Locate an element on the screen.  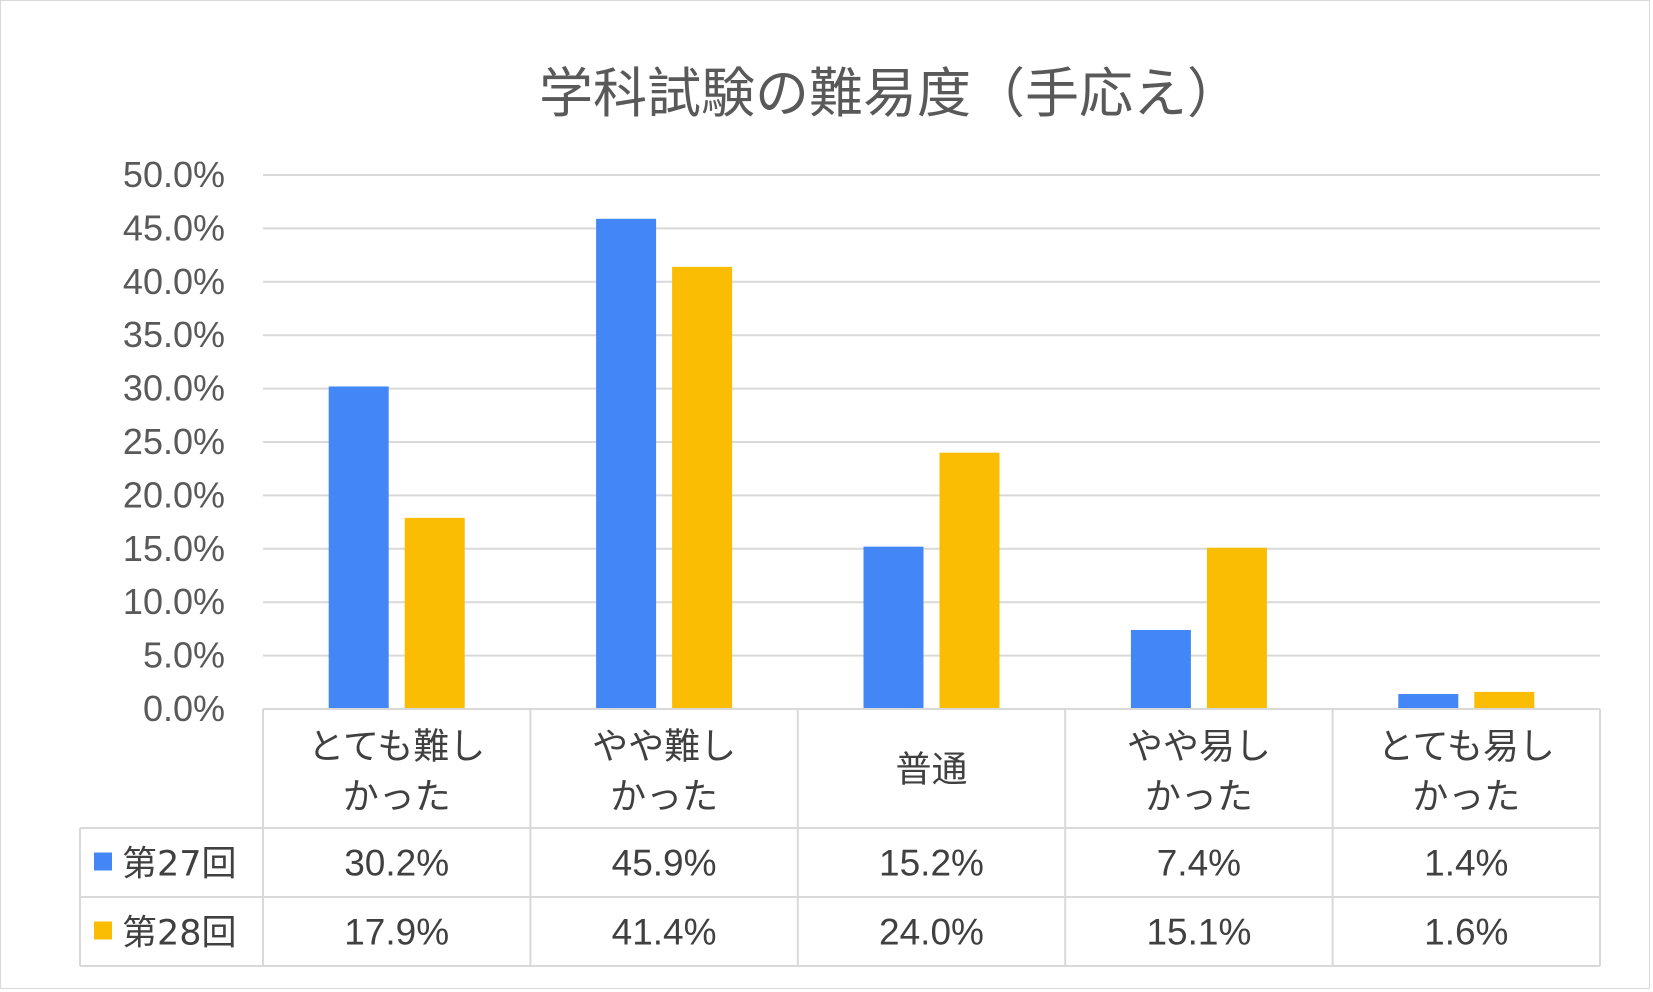
y-tick-label: 45.0% is located at coordinates (174, 227).